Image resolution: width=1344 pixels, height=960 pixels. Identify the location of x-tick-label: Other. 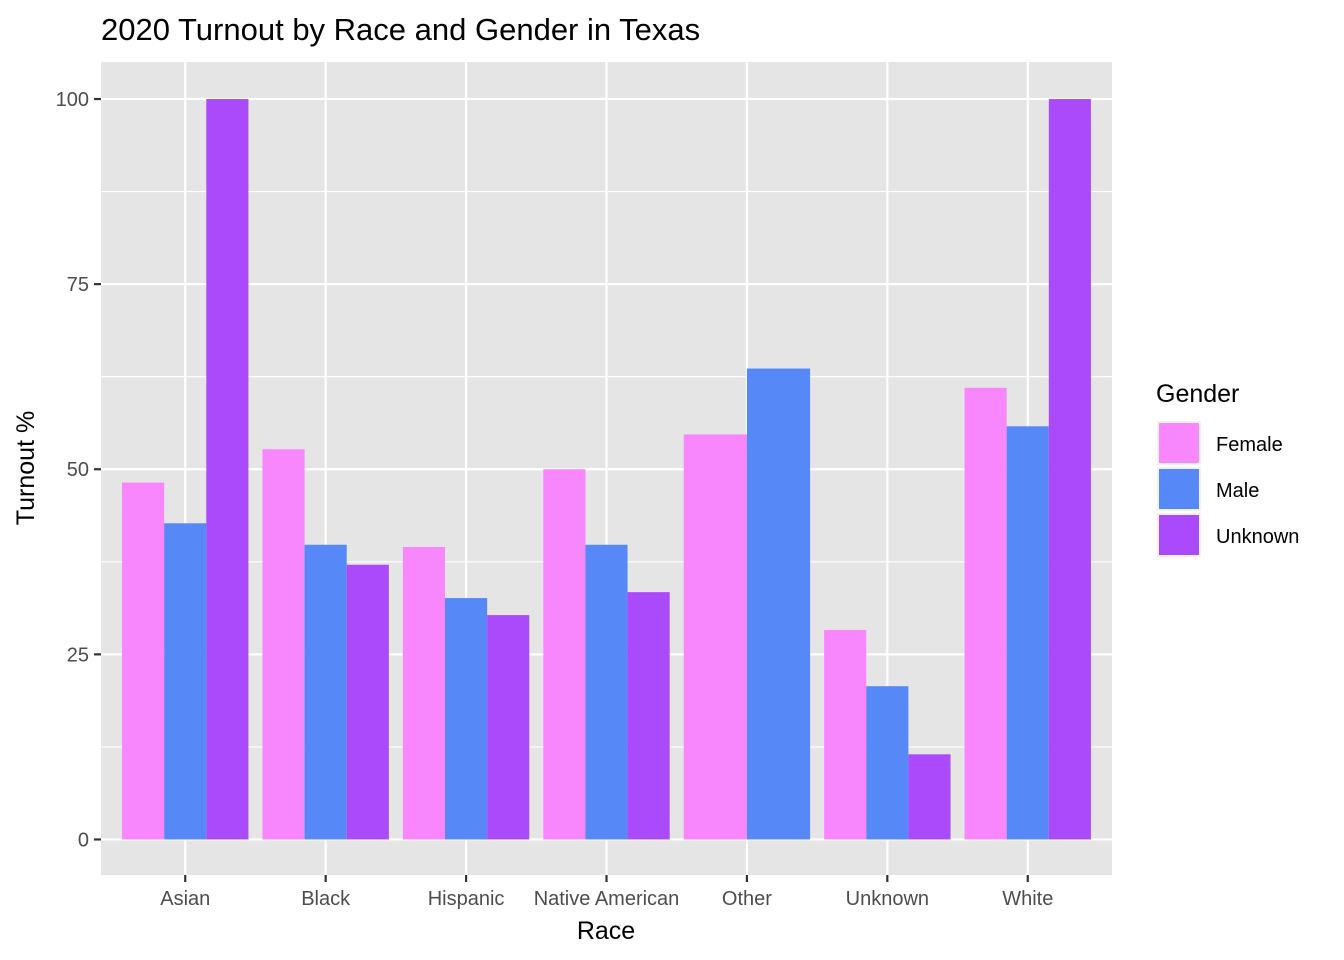
(747, 899).